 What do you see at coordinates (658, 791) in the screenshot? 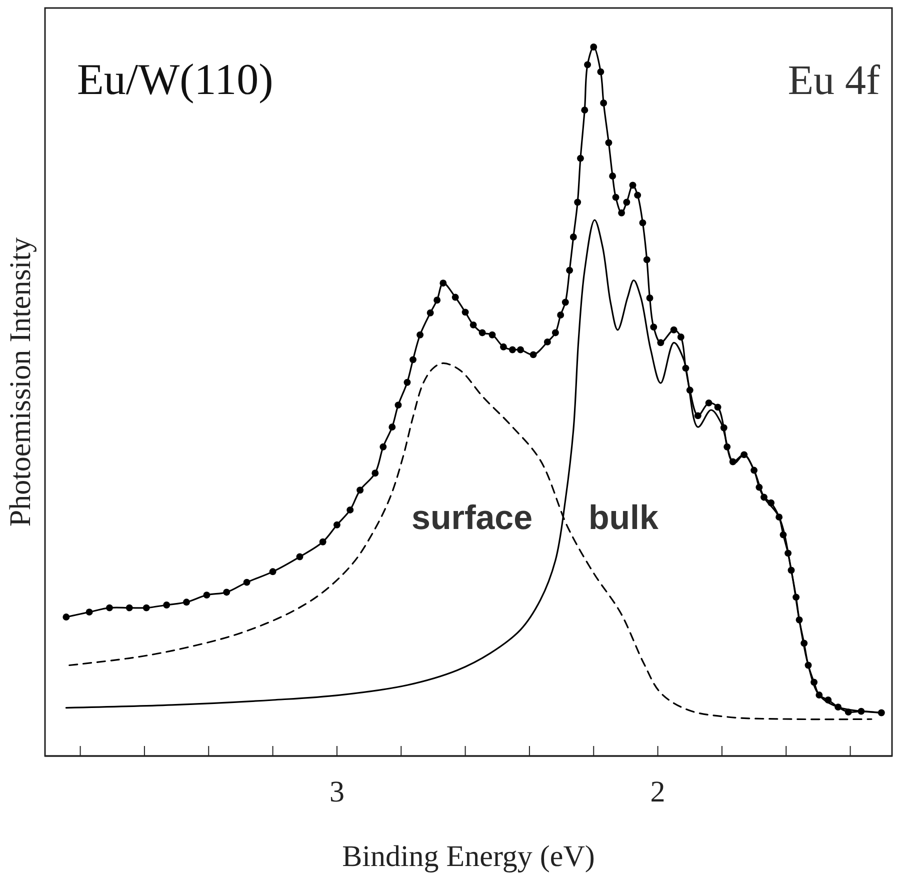
I see `x-tick-label: 2` at bounding box center [658, 791].